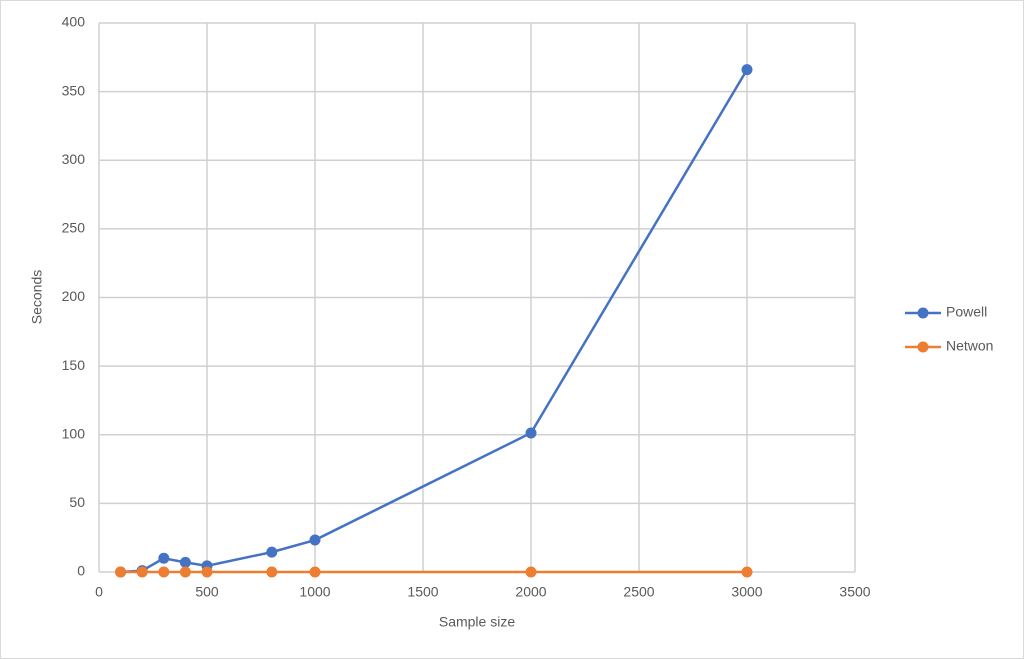 The height and width of the screenshot is (659, 1024). What do you see at coordinates (74, 90) in the screenshot?
I see `y-tick-label: 350` at bounding box center [74, 90].